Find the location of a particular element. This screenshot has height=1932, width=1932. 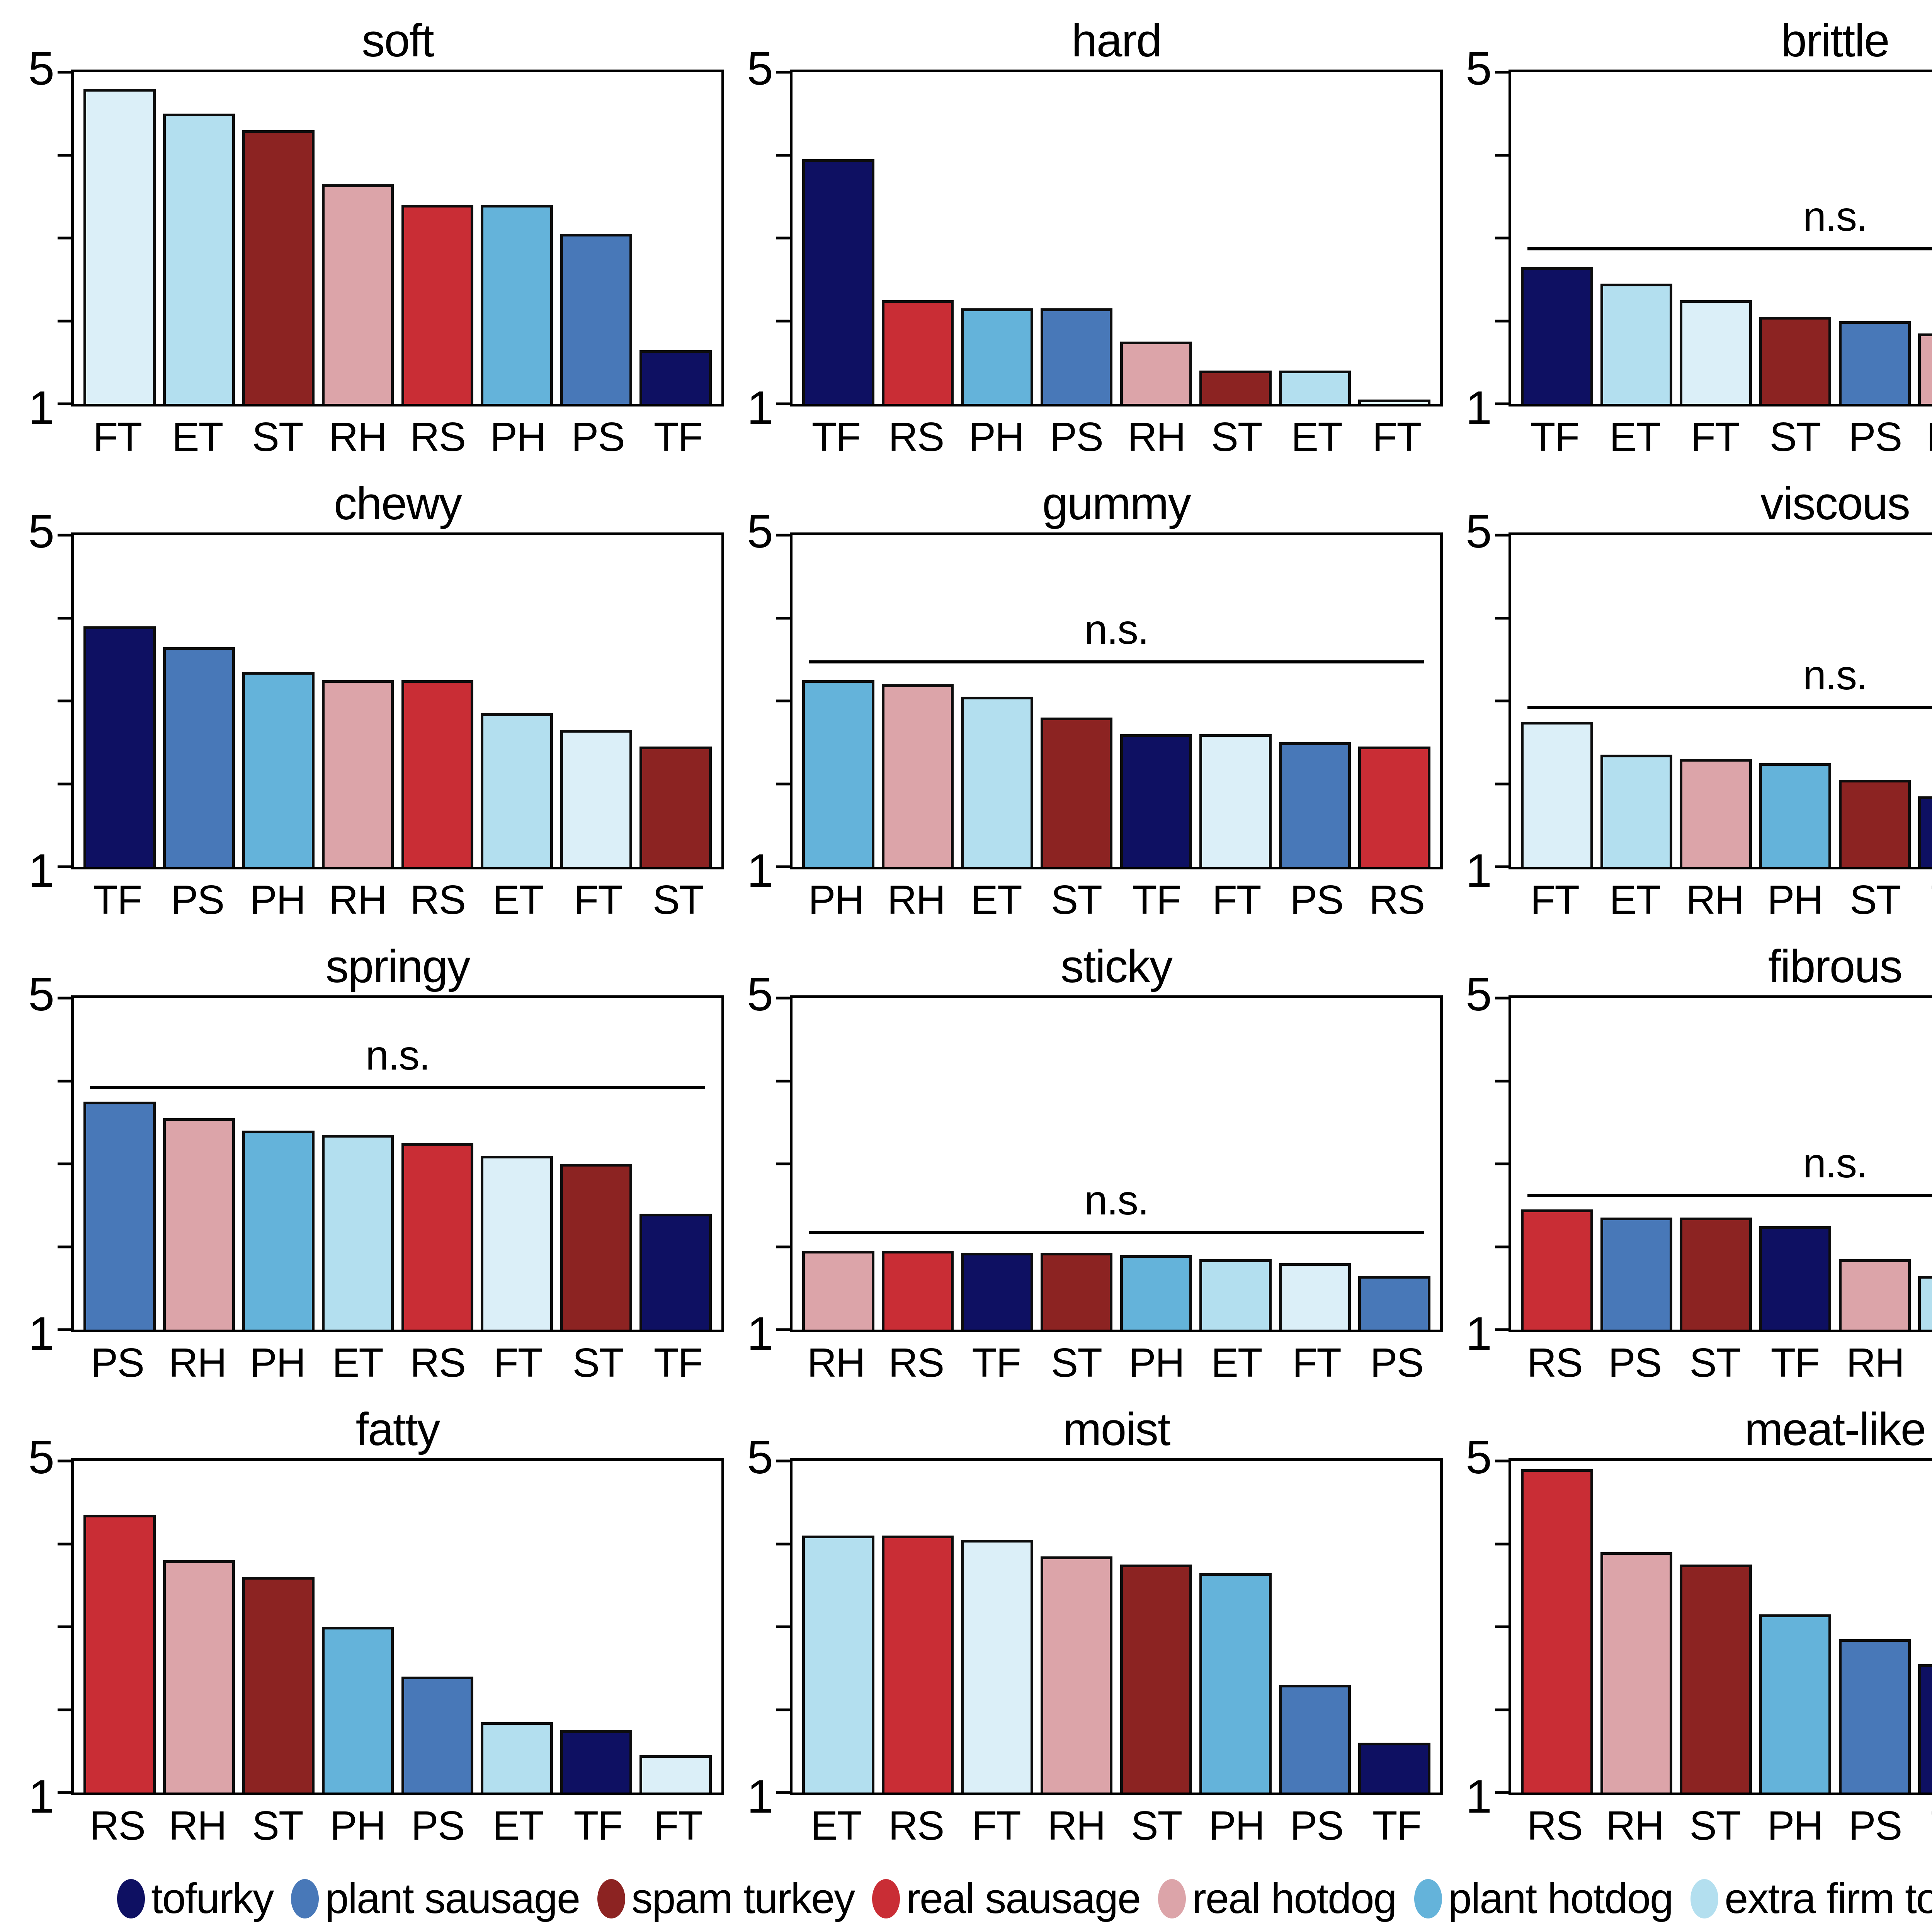

x-tick-label-RH: RH is located at coordinates (1715, 900).